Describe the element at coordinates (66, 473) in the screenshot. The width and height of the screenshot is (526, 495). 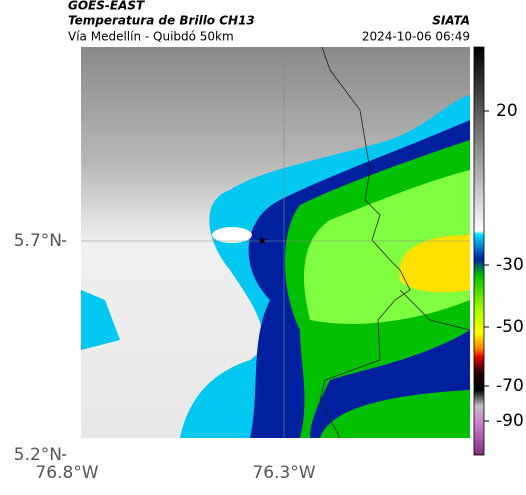
I see `lon-label: 76.8°W` at that location.